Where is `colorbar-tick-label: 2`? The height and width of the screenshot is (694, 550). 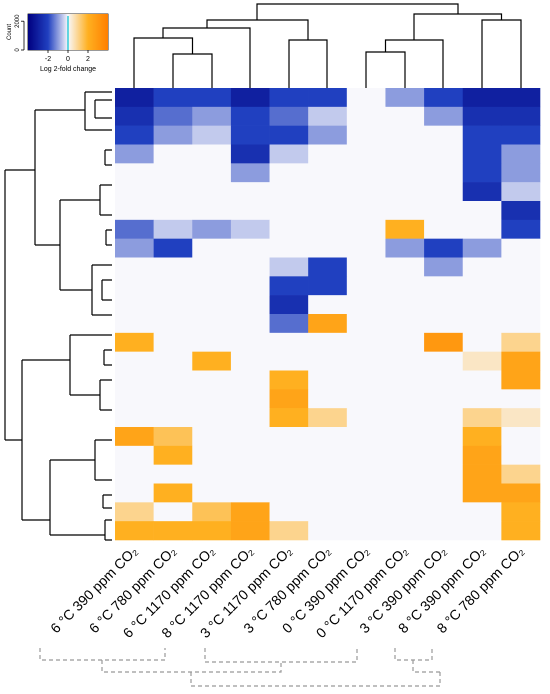 colorbar-tick-label: 2 is located at coordinates (88, 59).